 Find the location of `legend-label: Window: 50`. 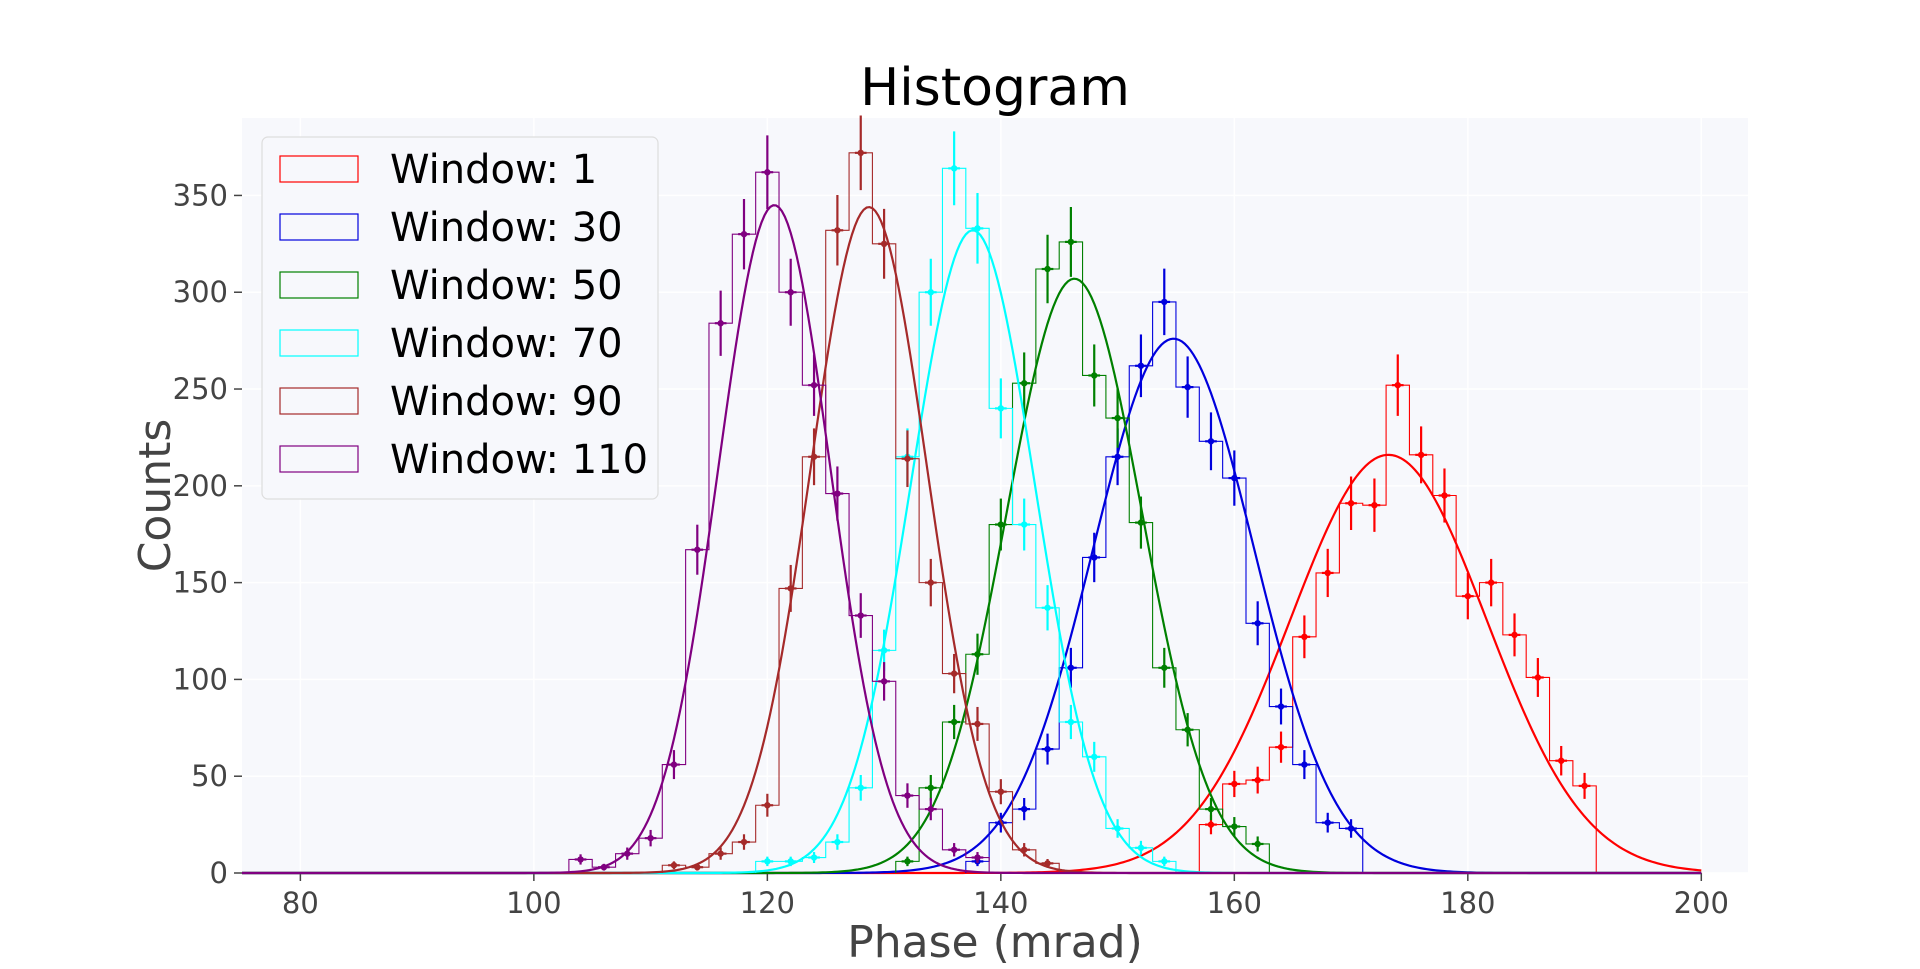

legend-label: Window: 50 is located at coordinates (506, 286).